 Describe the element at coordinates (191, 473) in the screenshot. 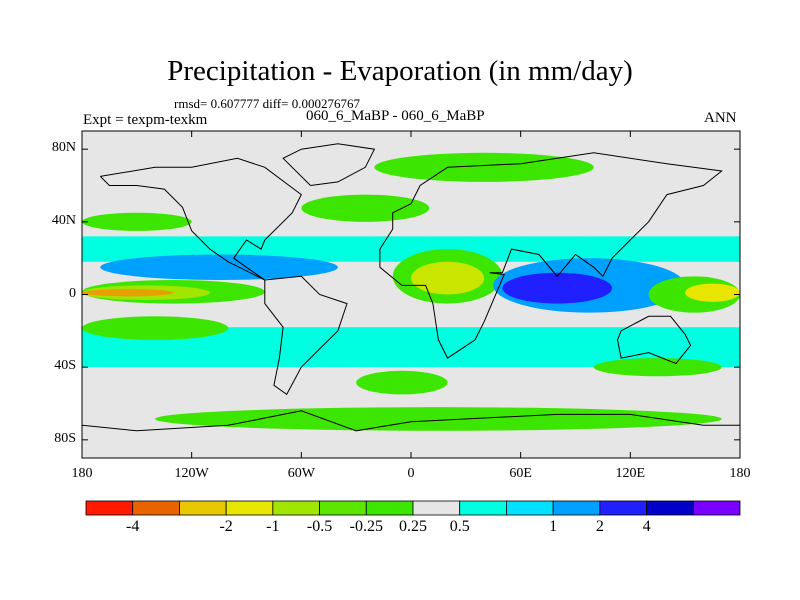

I see `lon-tick-label: 120W` at that location.